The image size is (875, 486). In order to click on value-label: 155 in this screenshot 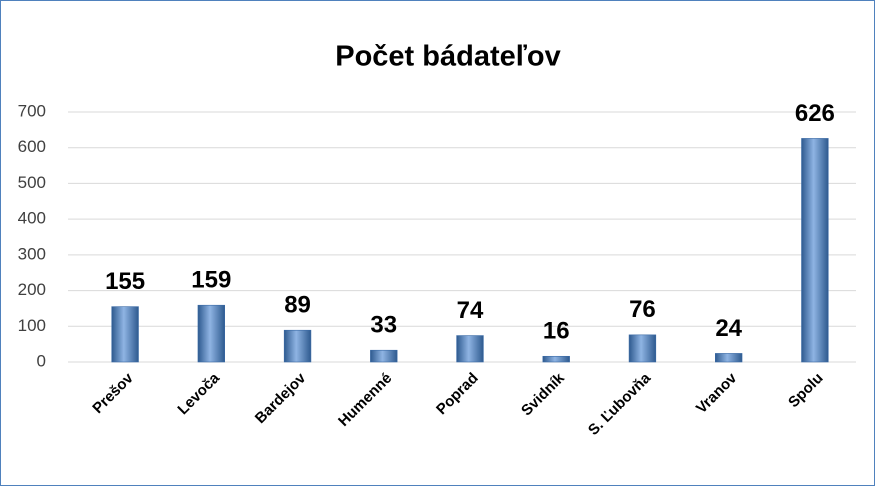, I will do `click(125, 281)`.